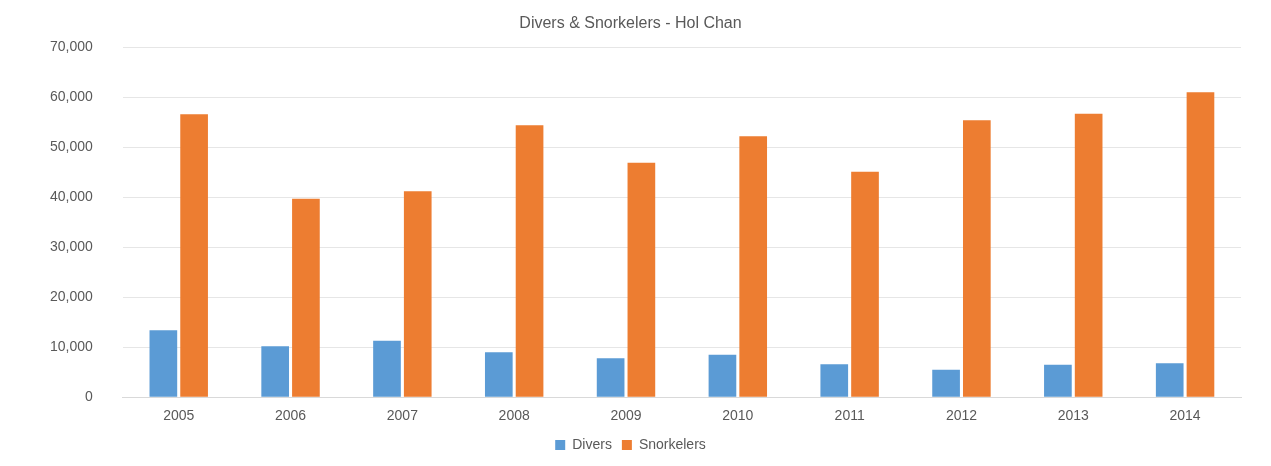 The image size is (1271, 466). What do you see at coordinates (71, 246) in the screenshot?
I see `y-tick-label: 30,000` at bounding box center [71, 246].